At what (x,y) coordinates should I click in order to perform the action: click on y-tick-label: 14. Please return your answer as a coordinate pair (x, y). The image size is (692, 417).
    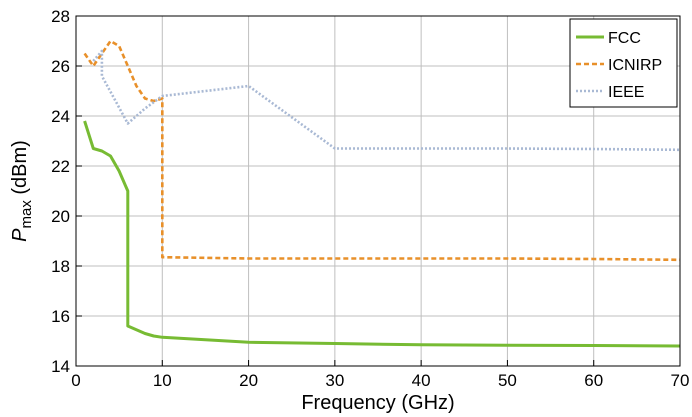
    Looking at the image, I should click on (60, 366).